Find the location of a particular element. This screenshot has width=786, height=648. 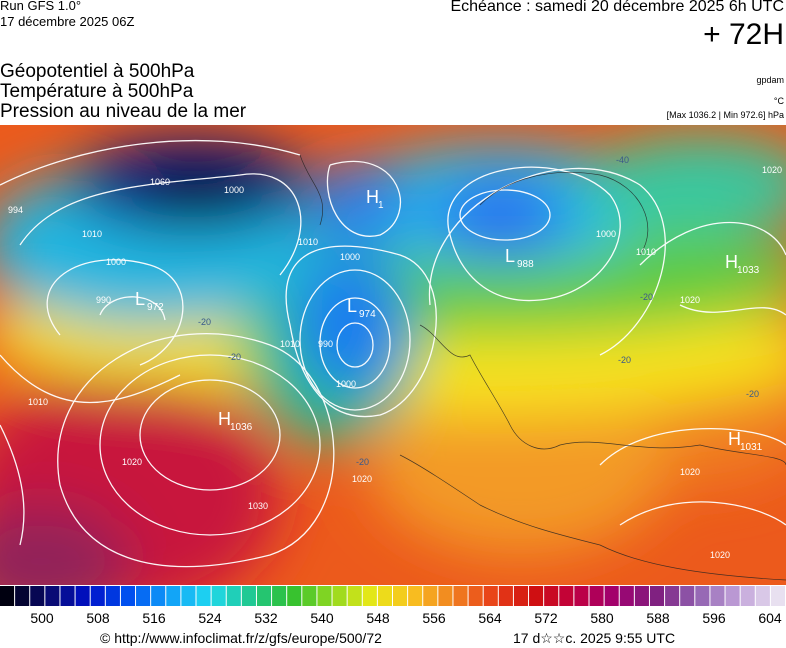

pressure-value: 988 is located at coordinates (525, 264).